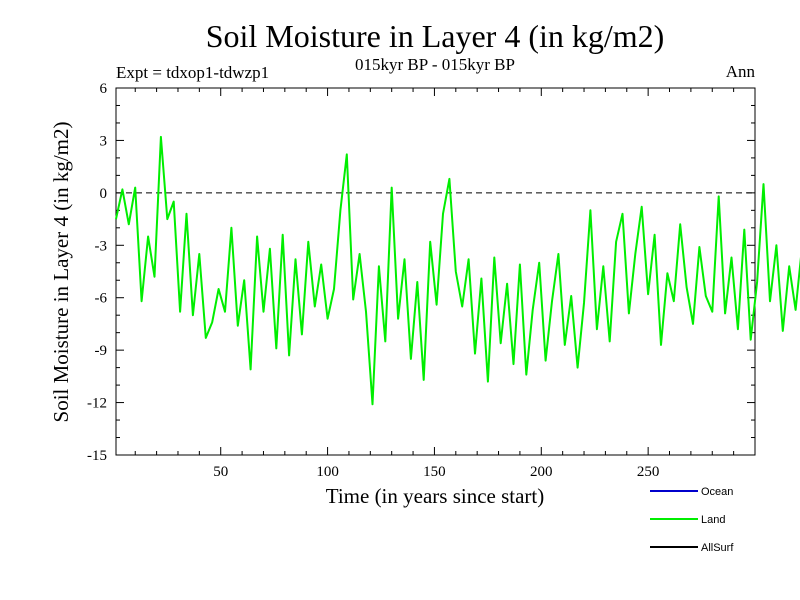 The height and width of the screenshot is (600, 800). Describe the element at coordinates (327, 472) in the screenshot. I see `x-tick-label: 100` at that location.